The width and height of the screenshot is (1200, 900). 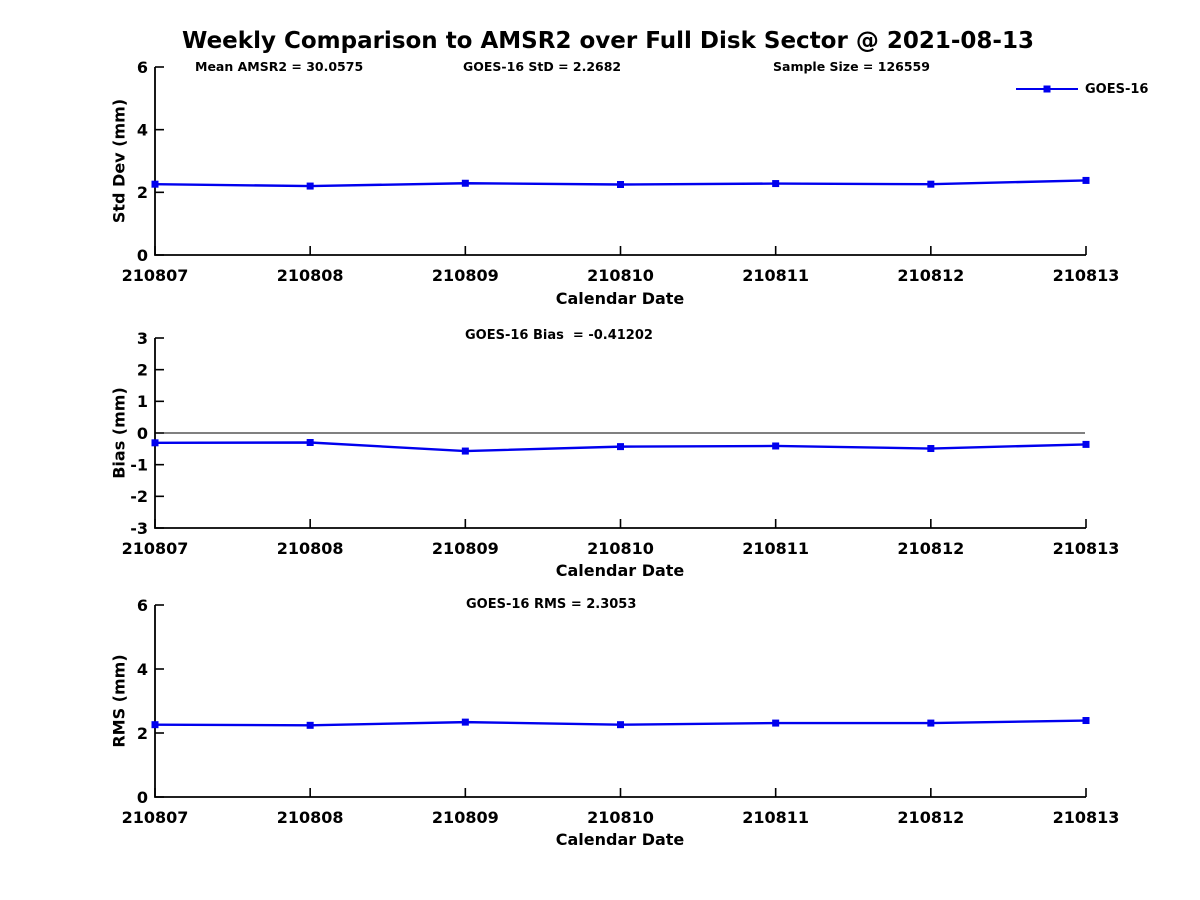 What do you see at coordinates (119, 701) in the screenshot?
I see `ylabel-rms: RMS (mm)` at bounding box center [119, 701].